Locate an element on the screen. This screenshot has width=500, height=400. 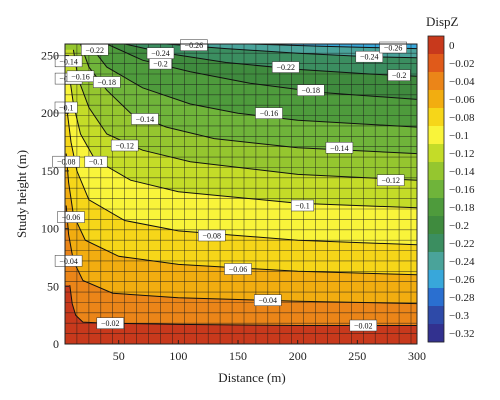
contour-line is located at coordinates (261, 72).